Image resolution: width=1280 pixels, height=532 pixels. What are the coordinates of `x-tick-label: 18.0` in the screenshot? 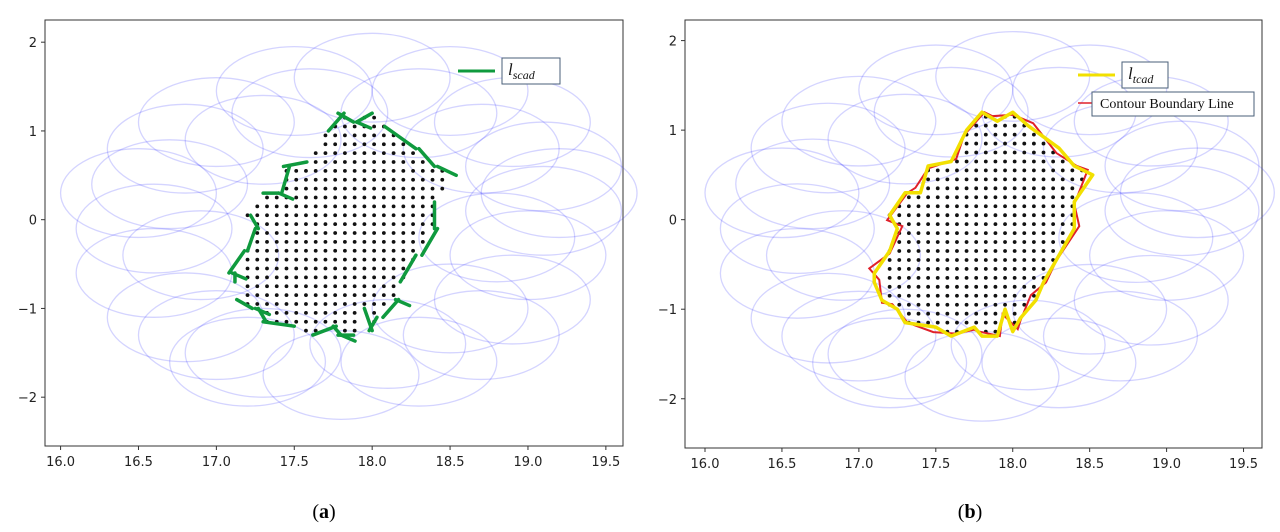 It's located at (372, 462).